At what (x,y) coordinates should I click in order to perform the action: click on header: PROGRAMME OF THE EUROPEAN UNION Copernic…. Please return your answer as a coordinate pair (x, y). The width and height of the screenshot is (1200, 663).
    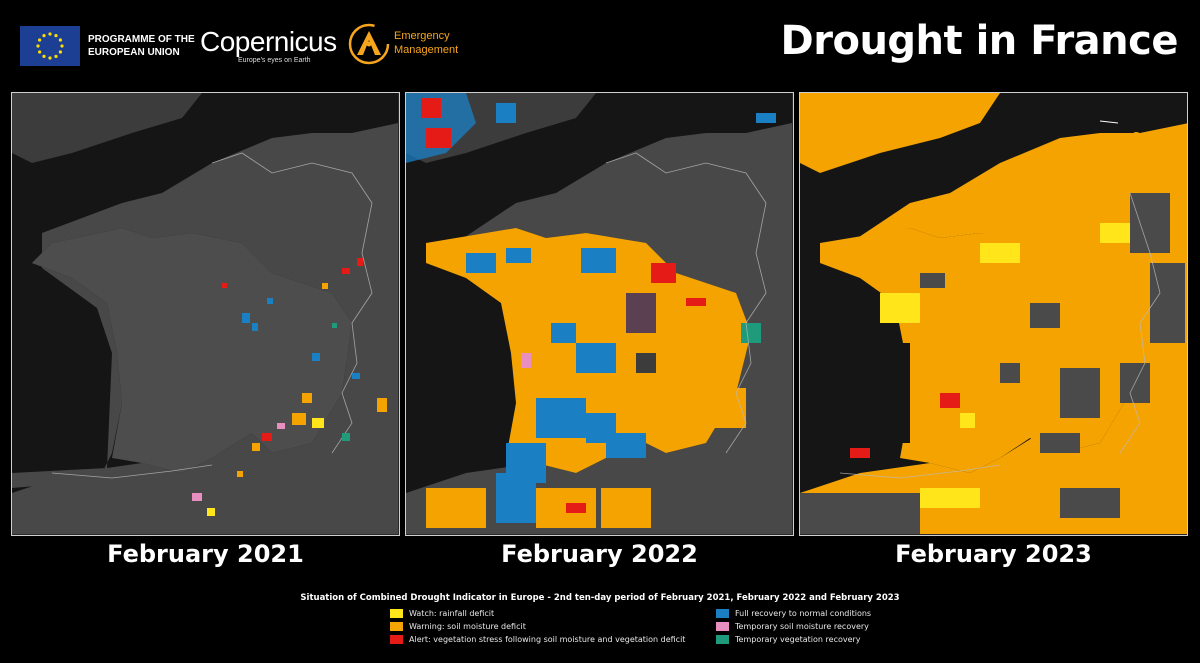
    Looking at the image, I should click on (600, 45).